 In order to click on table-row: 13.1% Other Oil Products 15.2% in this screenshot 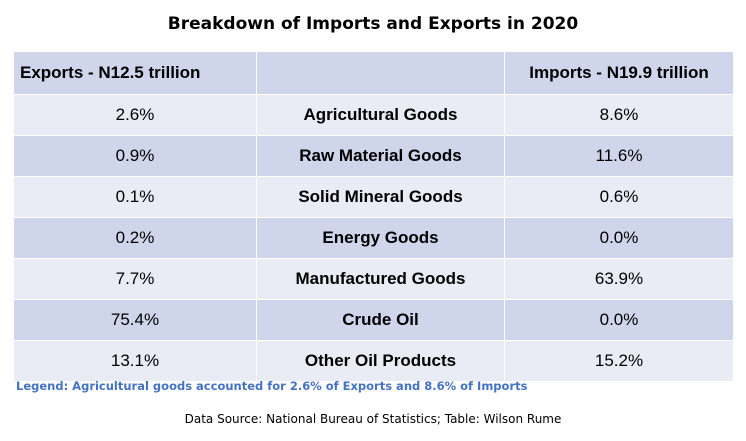, I will do `click(373, 361)`.